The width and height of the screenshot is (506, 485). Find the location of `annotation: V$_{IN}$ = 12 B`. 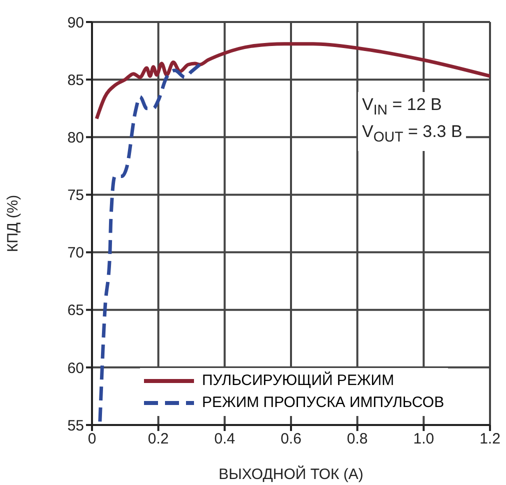

annotation: V$_{IN}$ = 12 B is located at coordinates (402, 107).